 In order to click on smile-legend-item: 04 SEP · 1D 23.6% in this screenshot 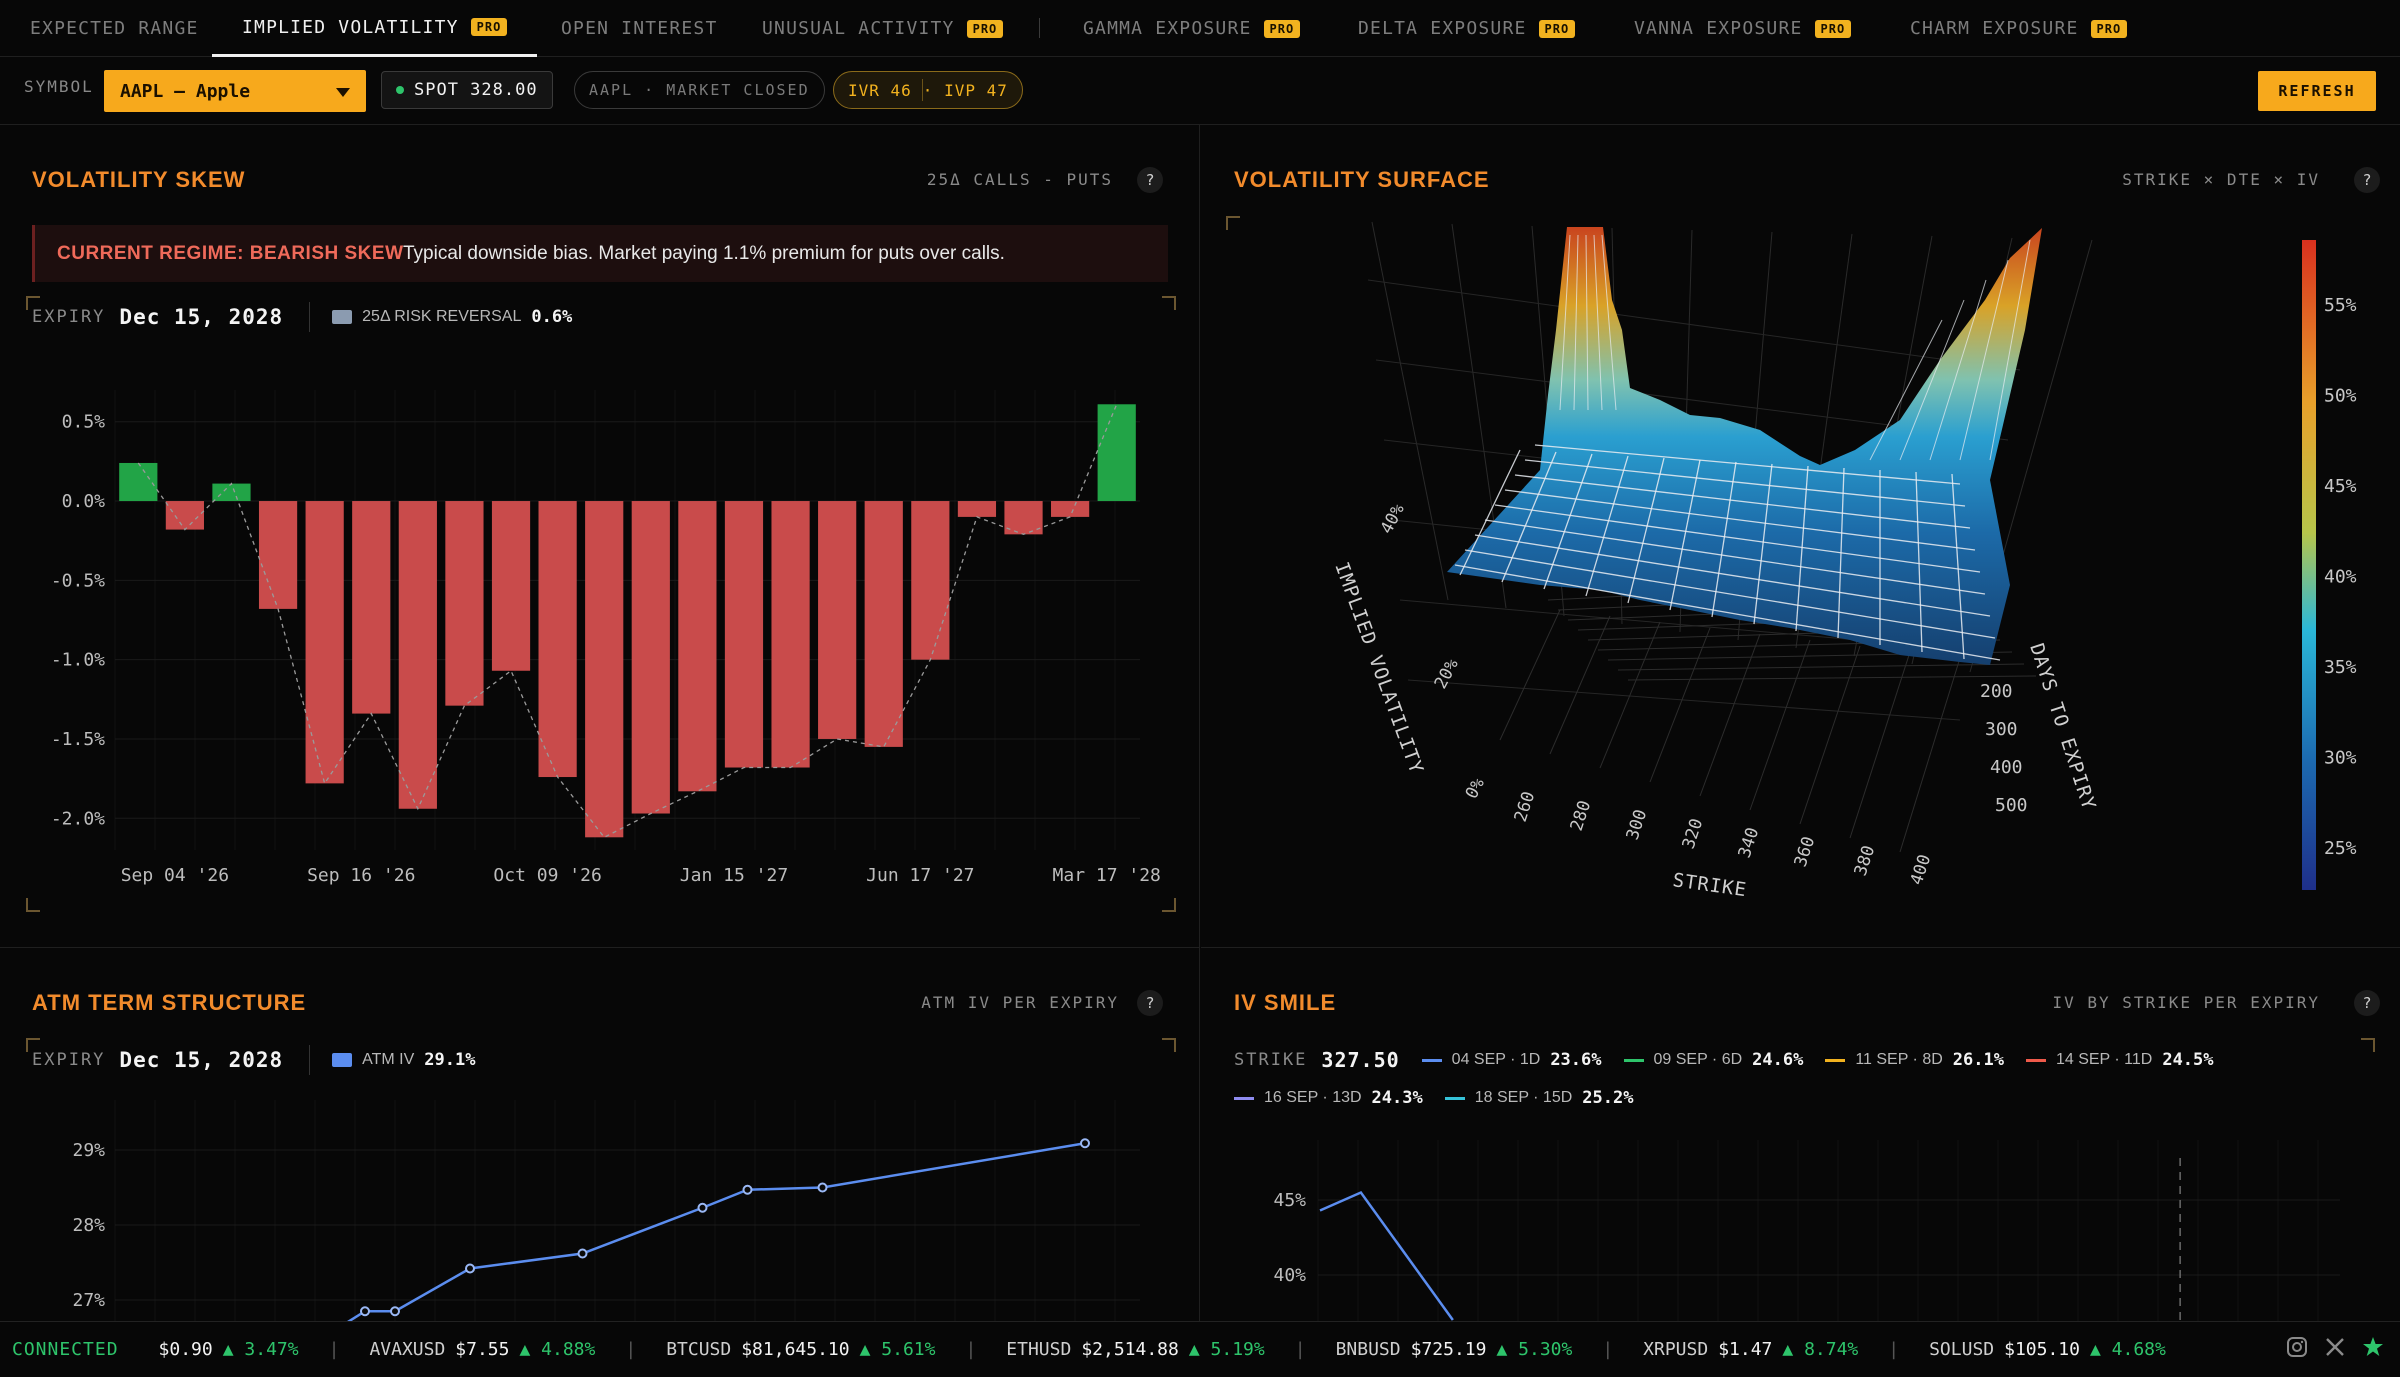, I will do `click(1511, 1060)`.